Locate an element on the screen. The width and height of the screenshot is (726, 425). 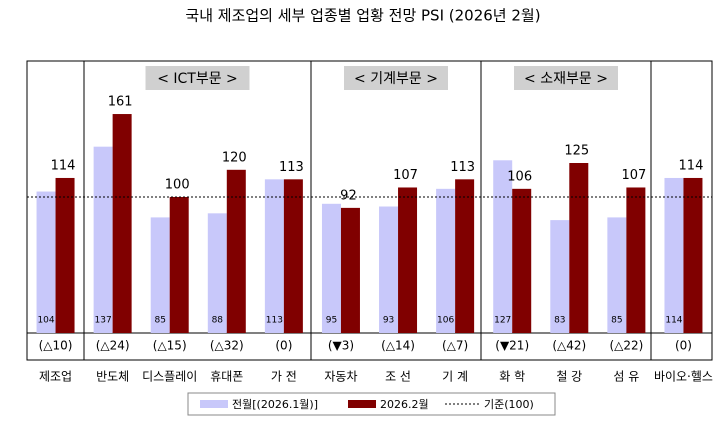
x-tick-label: 반도체 is located at coordinates (112, 377).